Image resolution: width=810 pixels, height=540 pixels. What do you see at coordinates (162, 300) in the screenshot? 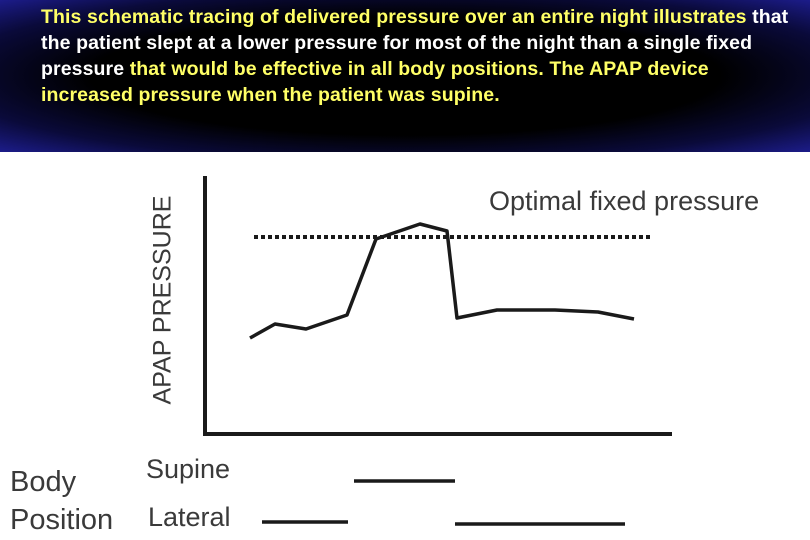
I see `y-axis-label: APAP PRESSURE` at bounding box center [162, 300].